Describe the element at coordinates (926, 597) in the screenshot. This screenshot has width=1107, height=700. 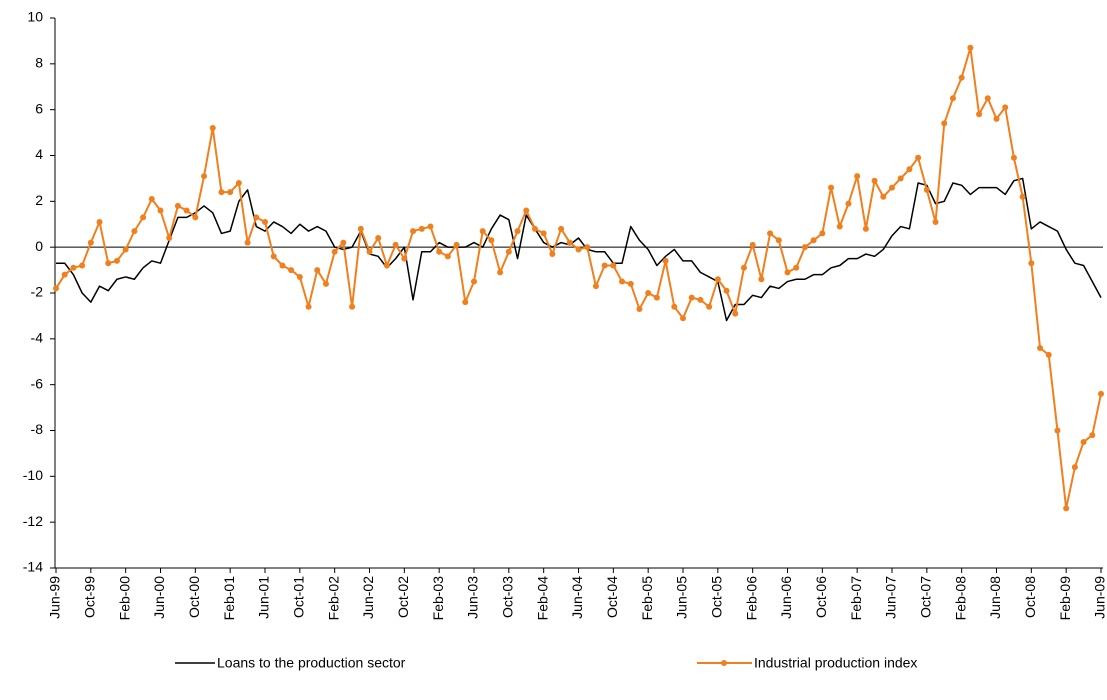
I see `x-tick-label: Oct-07` at that location.